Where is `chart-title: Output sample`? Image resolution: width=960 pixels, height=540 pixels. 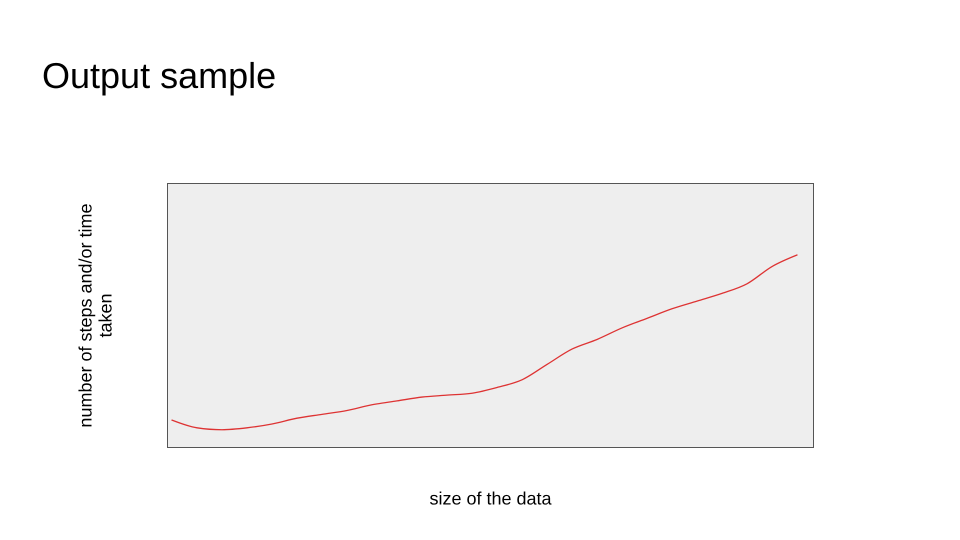
chart-title: Output sample is located at coordinates (159, 75).